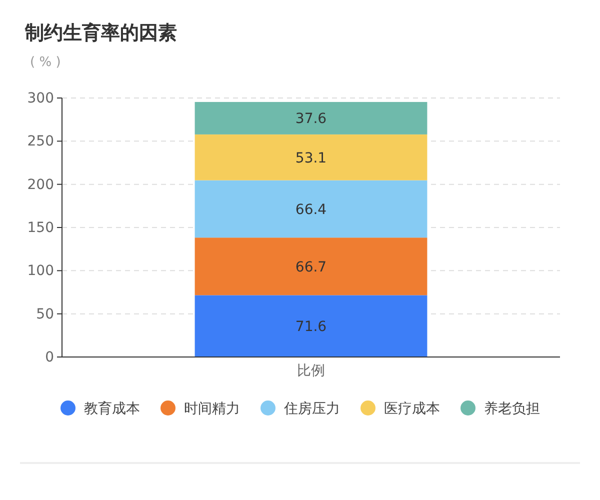 The image size is (600, 500). Describe the element at coordinates (40, 142) in the screenshot. I see `y-tick-label: 250` at that location.